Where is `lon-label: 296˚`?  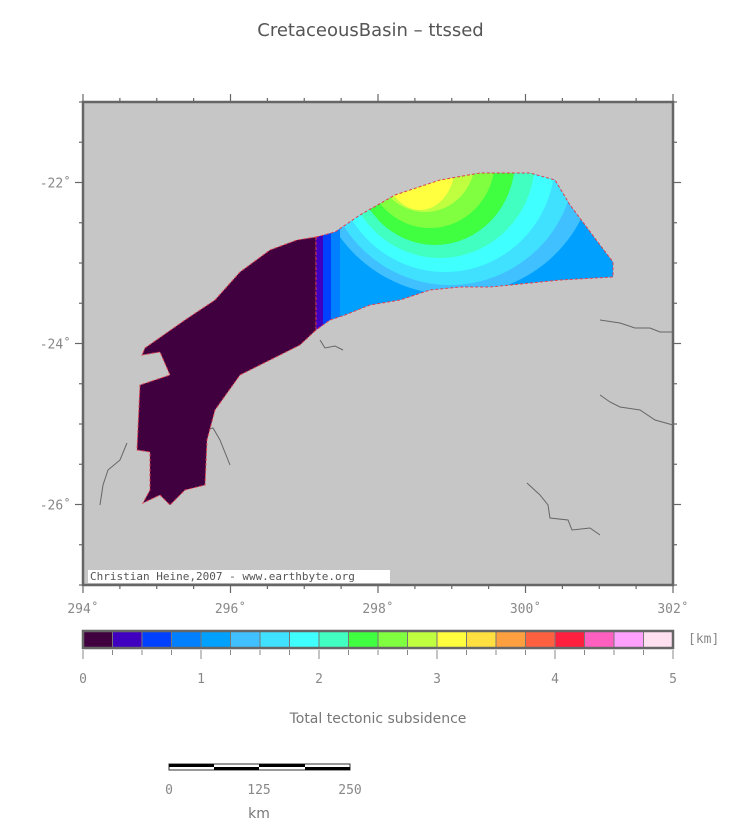 lon-label: 296˚ is located at coordinates (230, 609).